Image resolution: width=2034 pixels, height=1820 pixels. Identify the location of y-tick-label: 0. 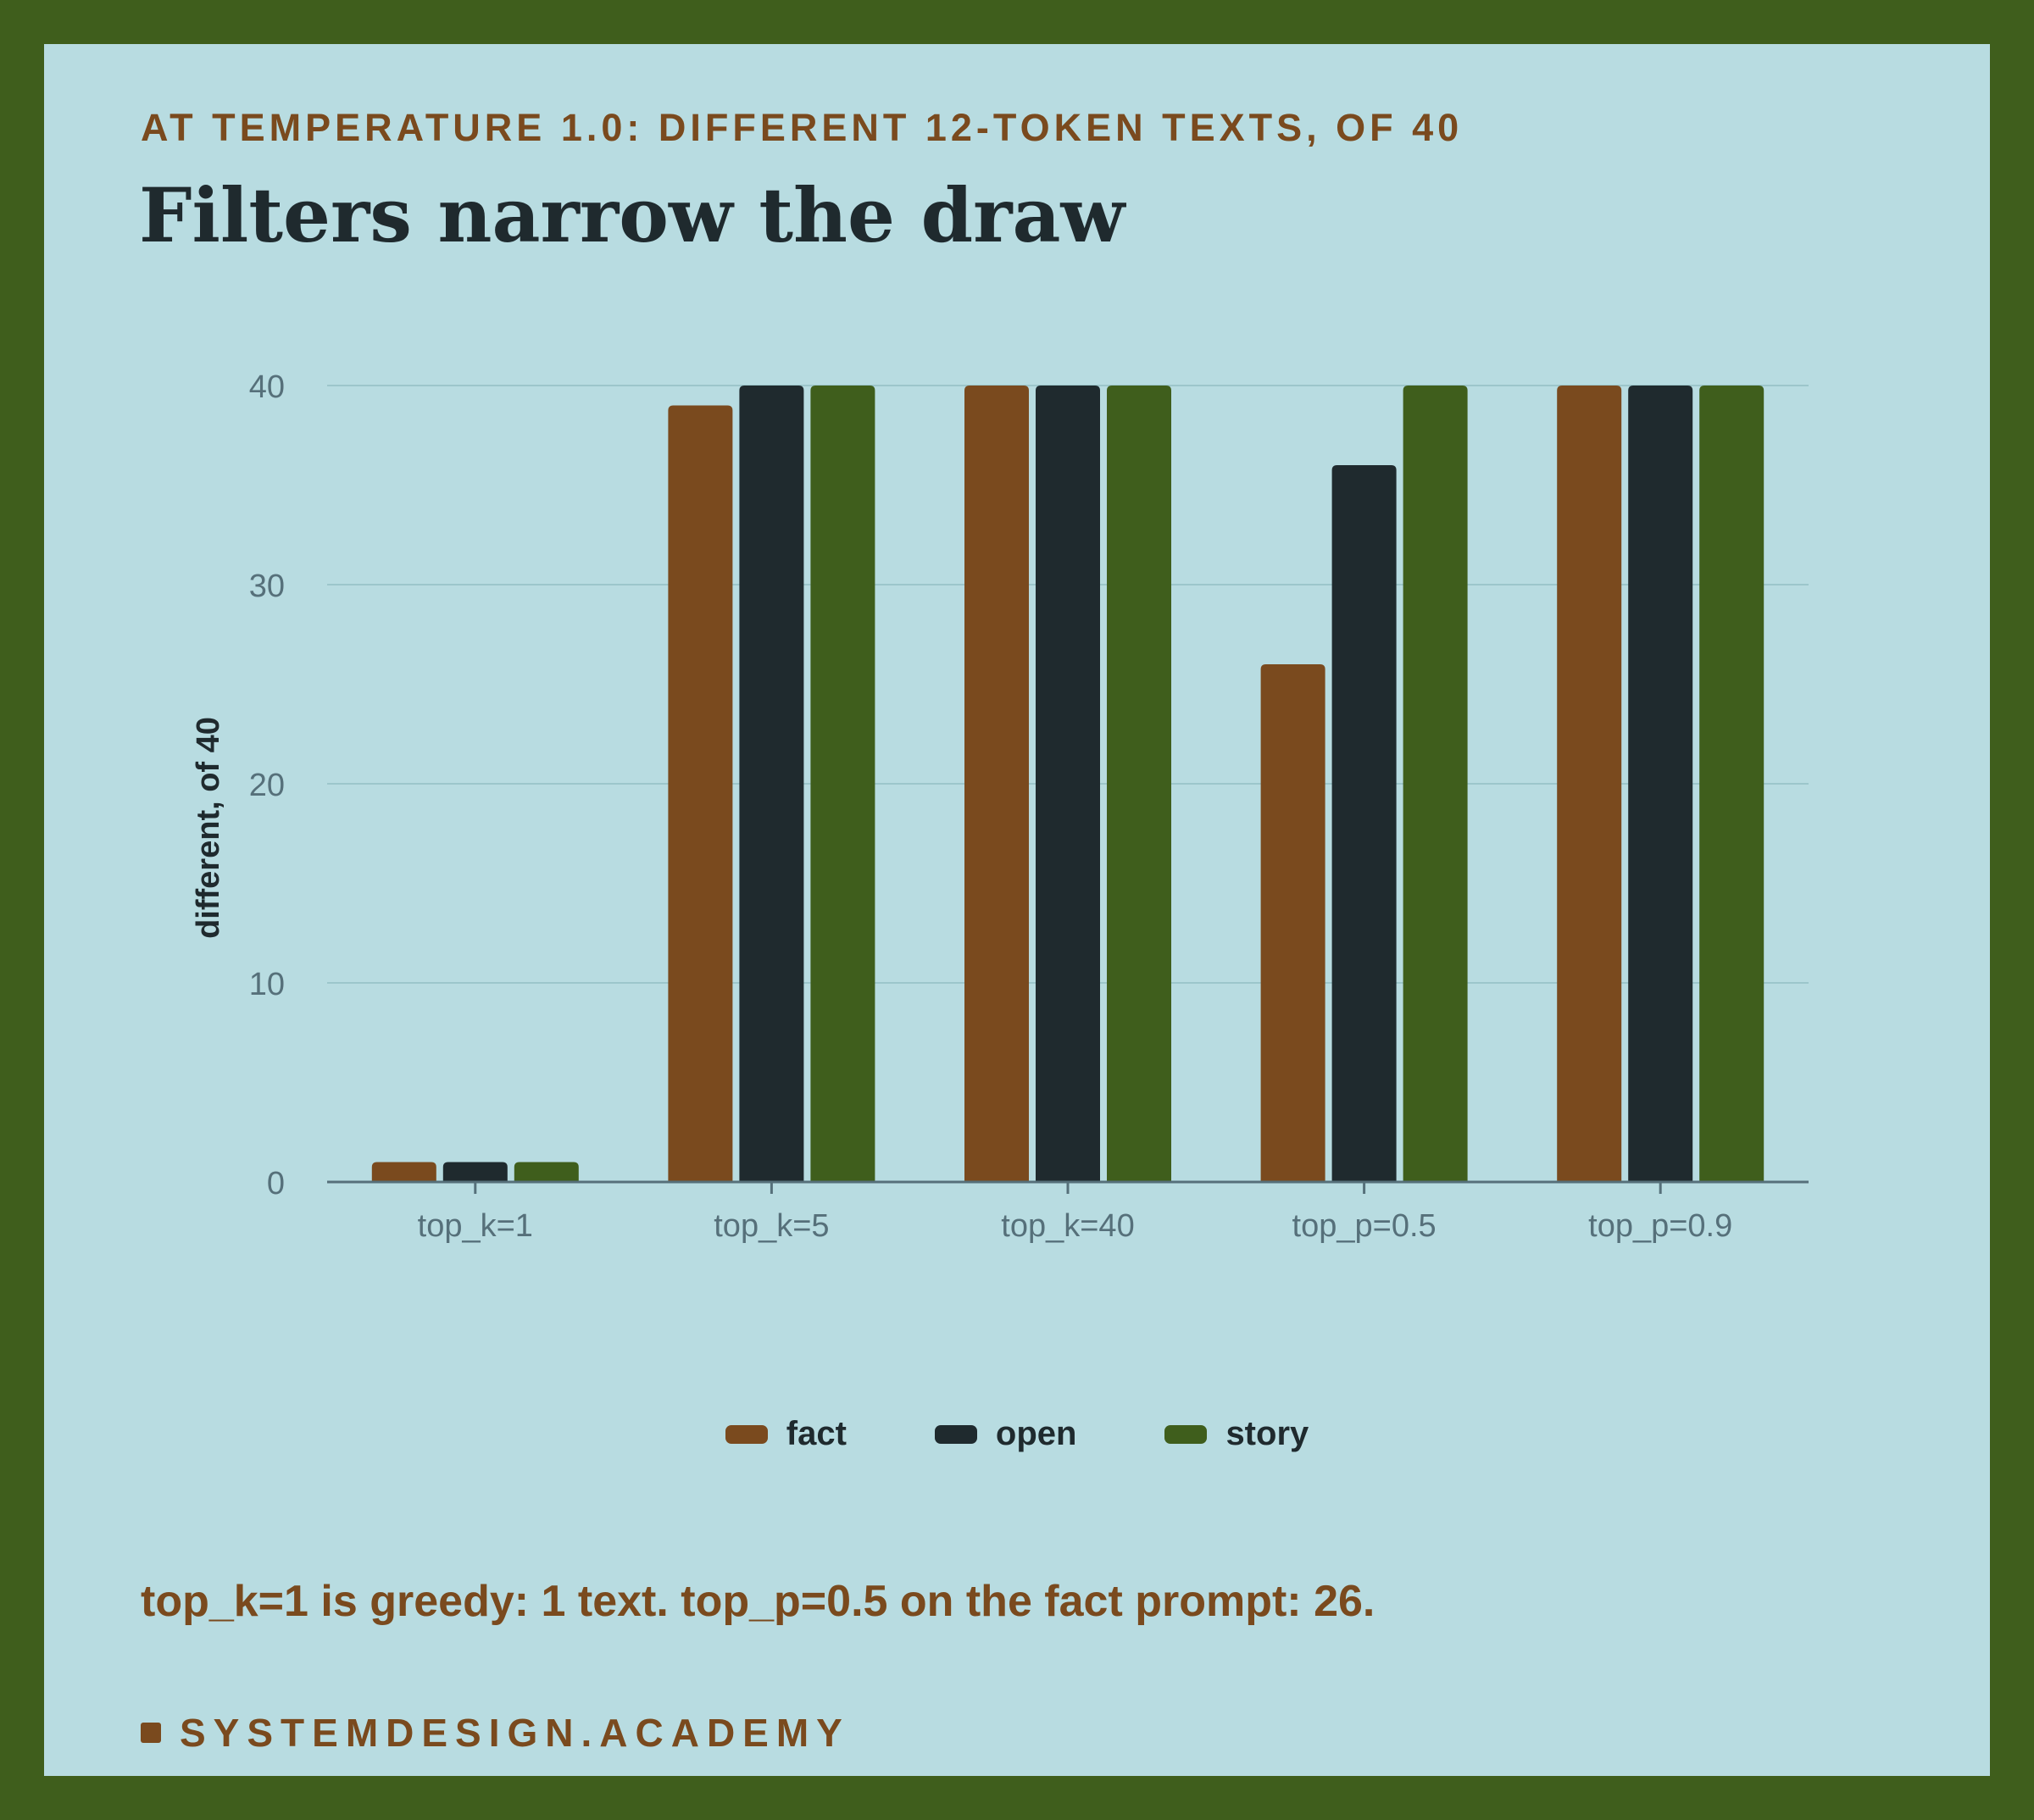
(276, 1184).